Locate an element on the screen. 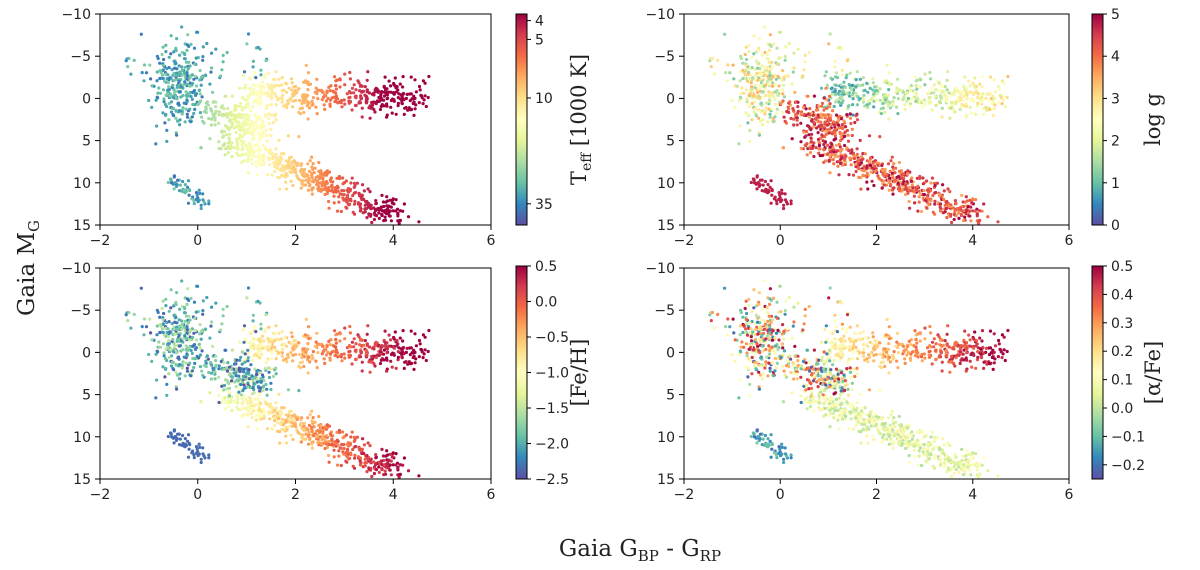 The image size is (1200, 570). x-tick-label: 4 is located at coordinates (393, 241).